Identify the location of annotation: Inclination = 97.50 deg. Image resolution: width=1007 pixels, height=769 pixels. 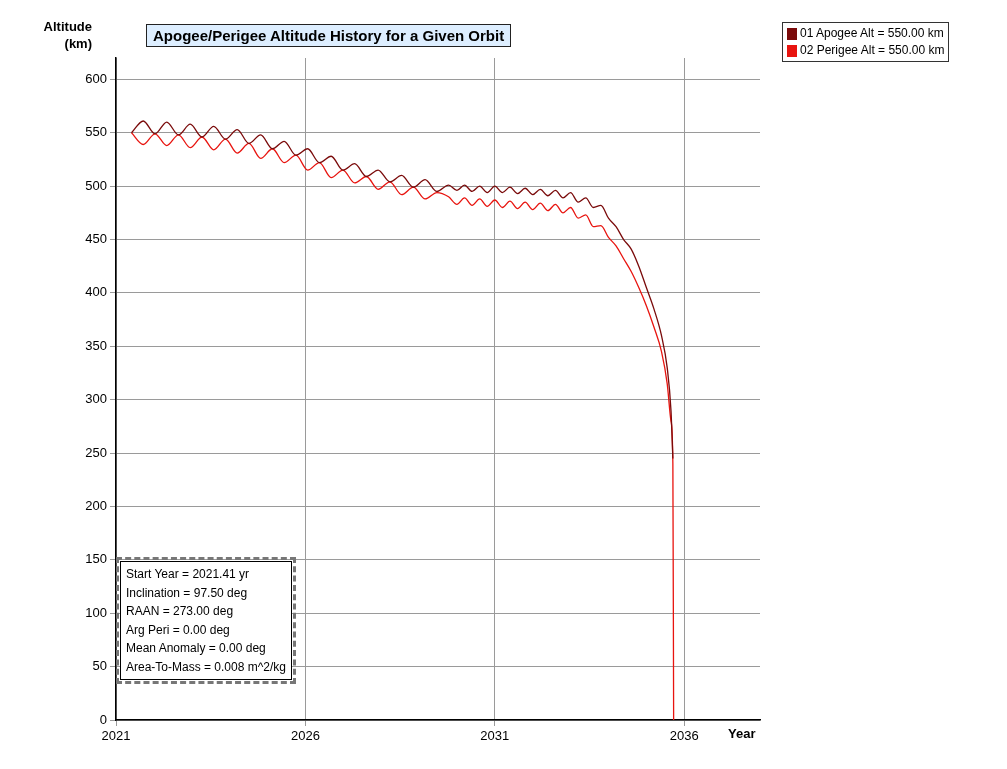
(187, 593).